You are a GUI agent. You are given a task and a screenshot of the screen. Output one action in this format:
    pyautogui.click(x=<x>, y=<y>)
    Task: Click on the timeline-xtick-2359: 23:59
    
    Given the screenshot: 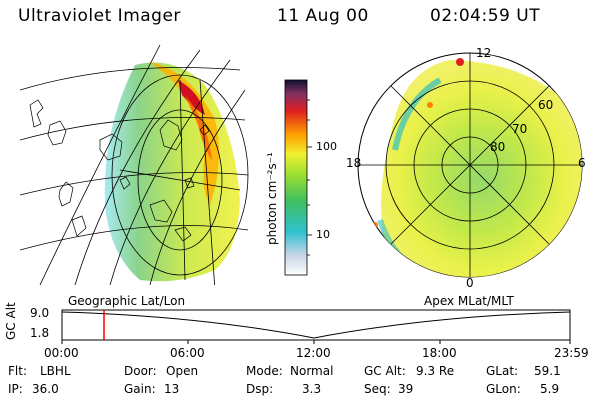 What is the action you would take?
    pyautogui.click(x=571, y=353)
    